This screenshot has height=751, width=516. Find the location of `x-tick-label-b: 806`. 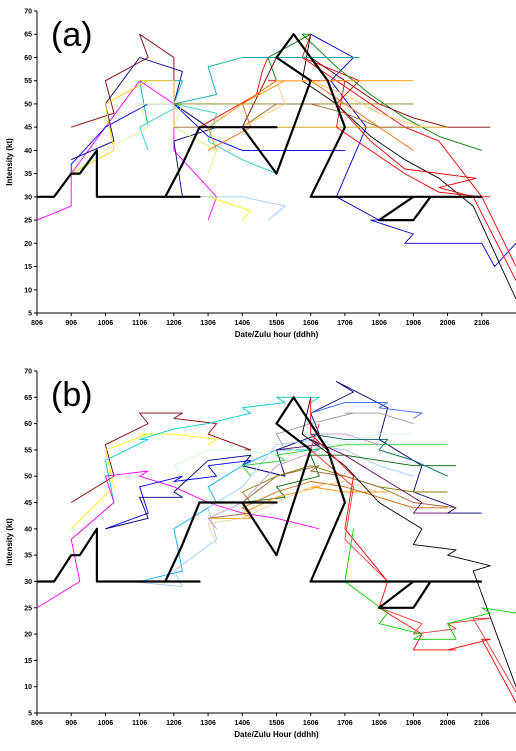

x-tick-label-b: 806 is located at coordinates (37, 723).